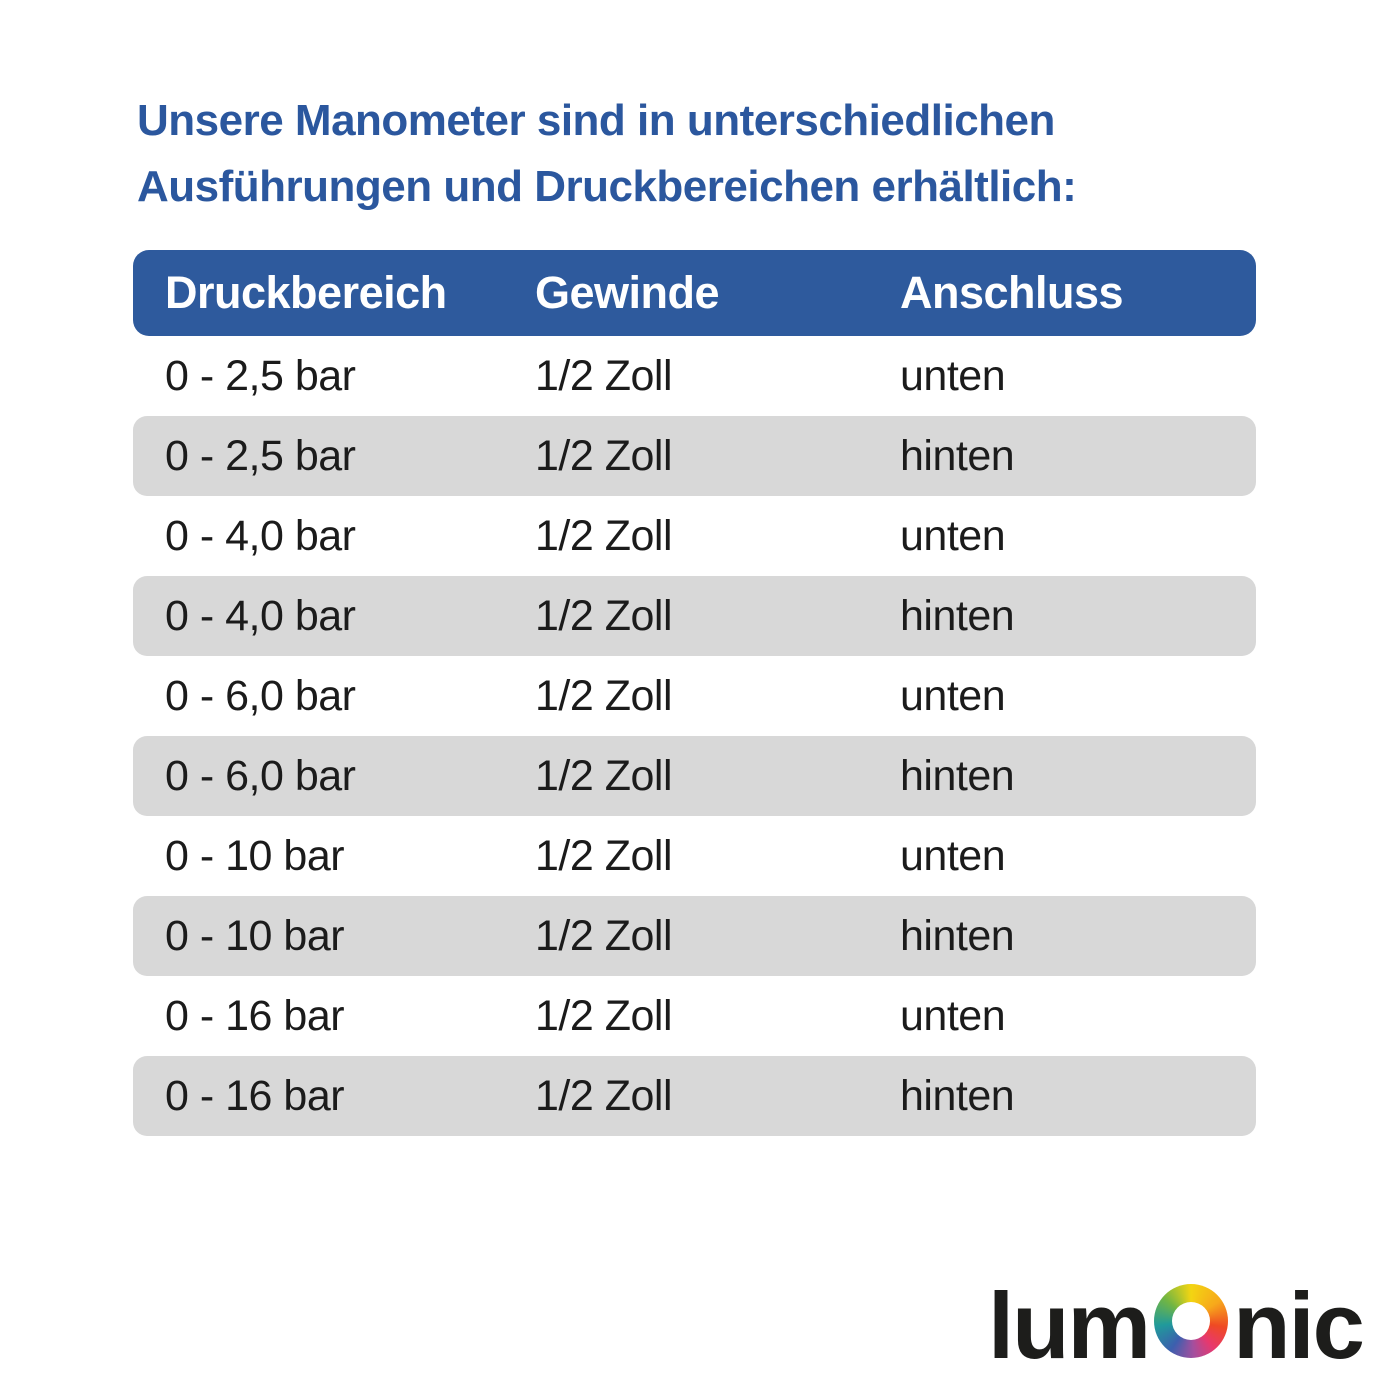 This screenshot has width=1400, height=1400. I want to click on logo-text-nic: nic, so click(1299, 1325).